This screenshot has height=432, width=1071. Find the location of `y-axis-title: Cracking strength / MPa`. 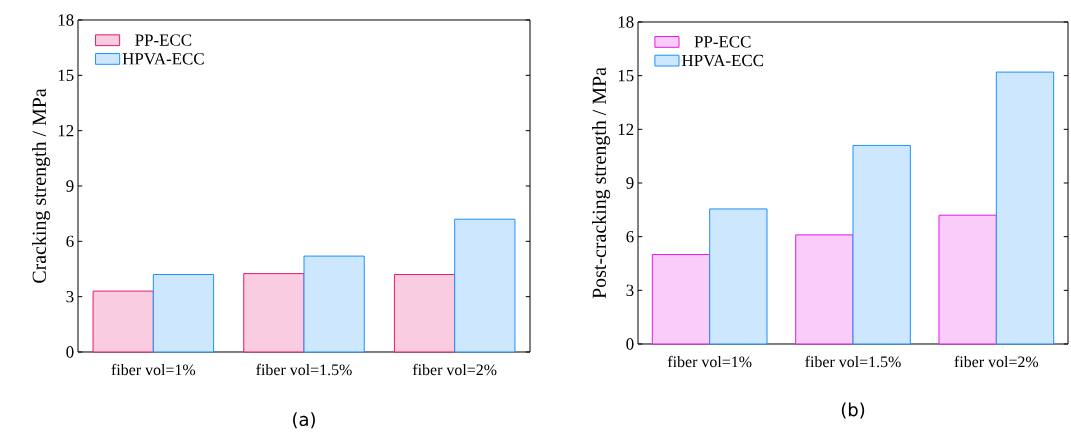

y-axis-title: Cracking strength / MPa is located at coordinates (41, 186).